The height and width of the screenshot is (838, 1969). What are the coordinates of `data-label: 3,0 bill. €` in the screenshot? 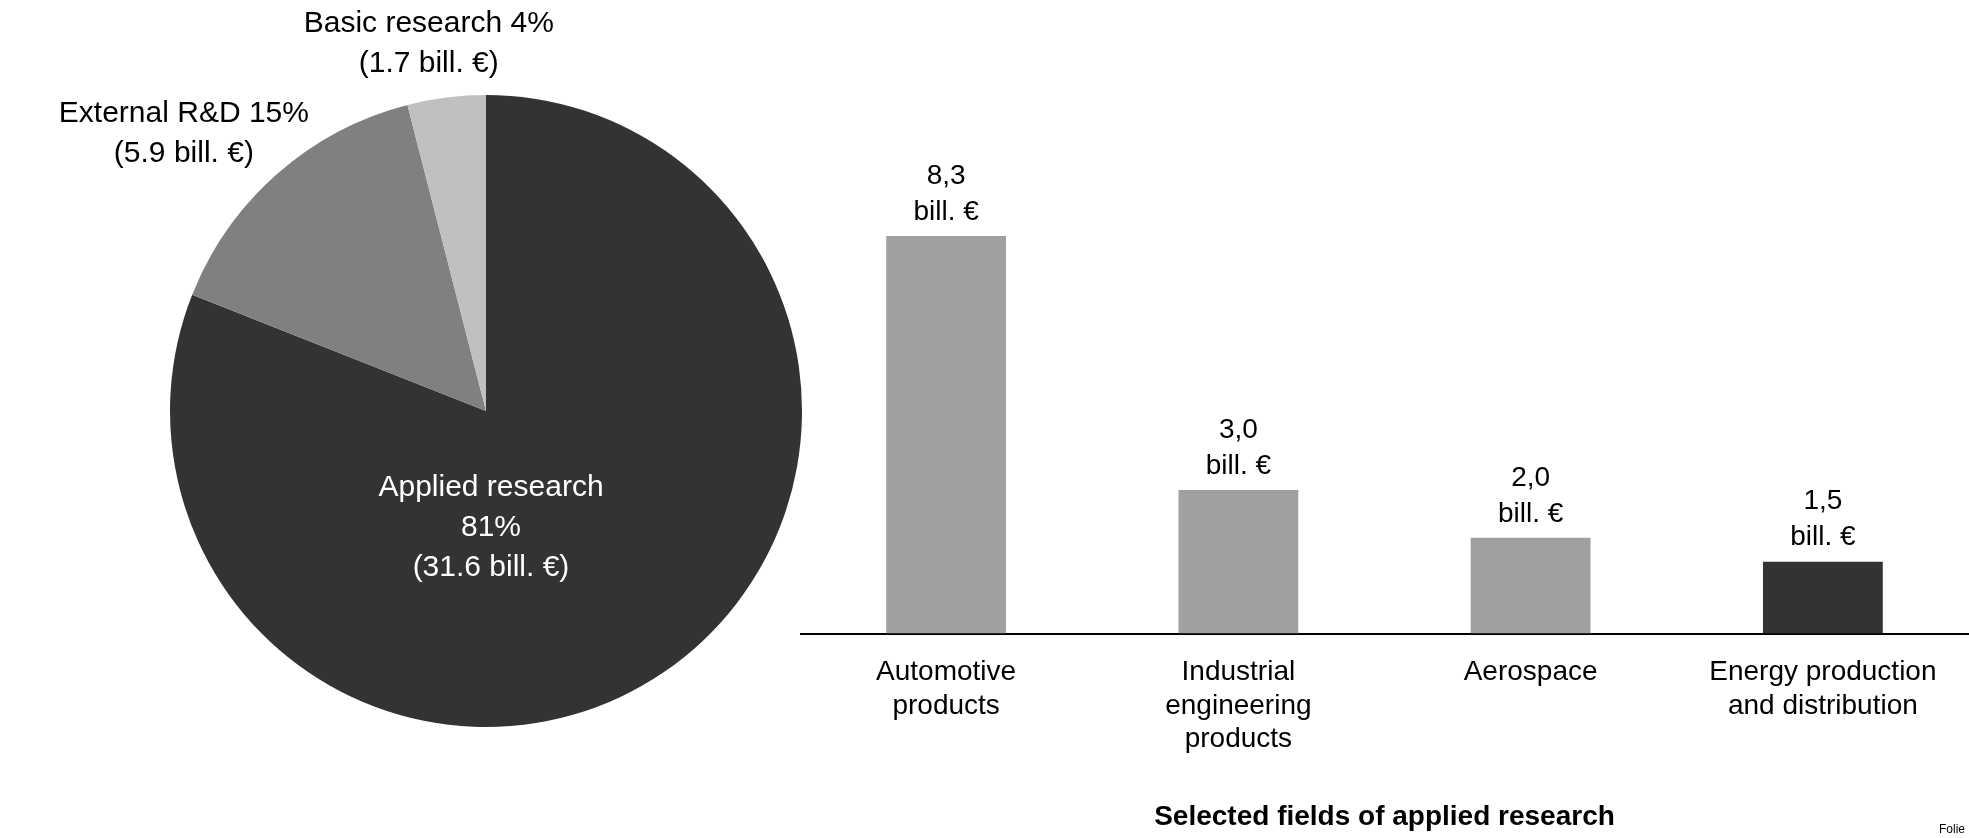 It's located at (1238, 446).